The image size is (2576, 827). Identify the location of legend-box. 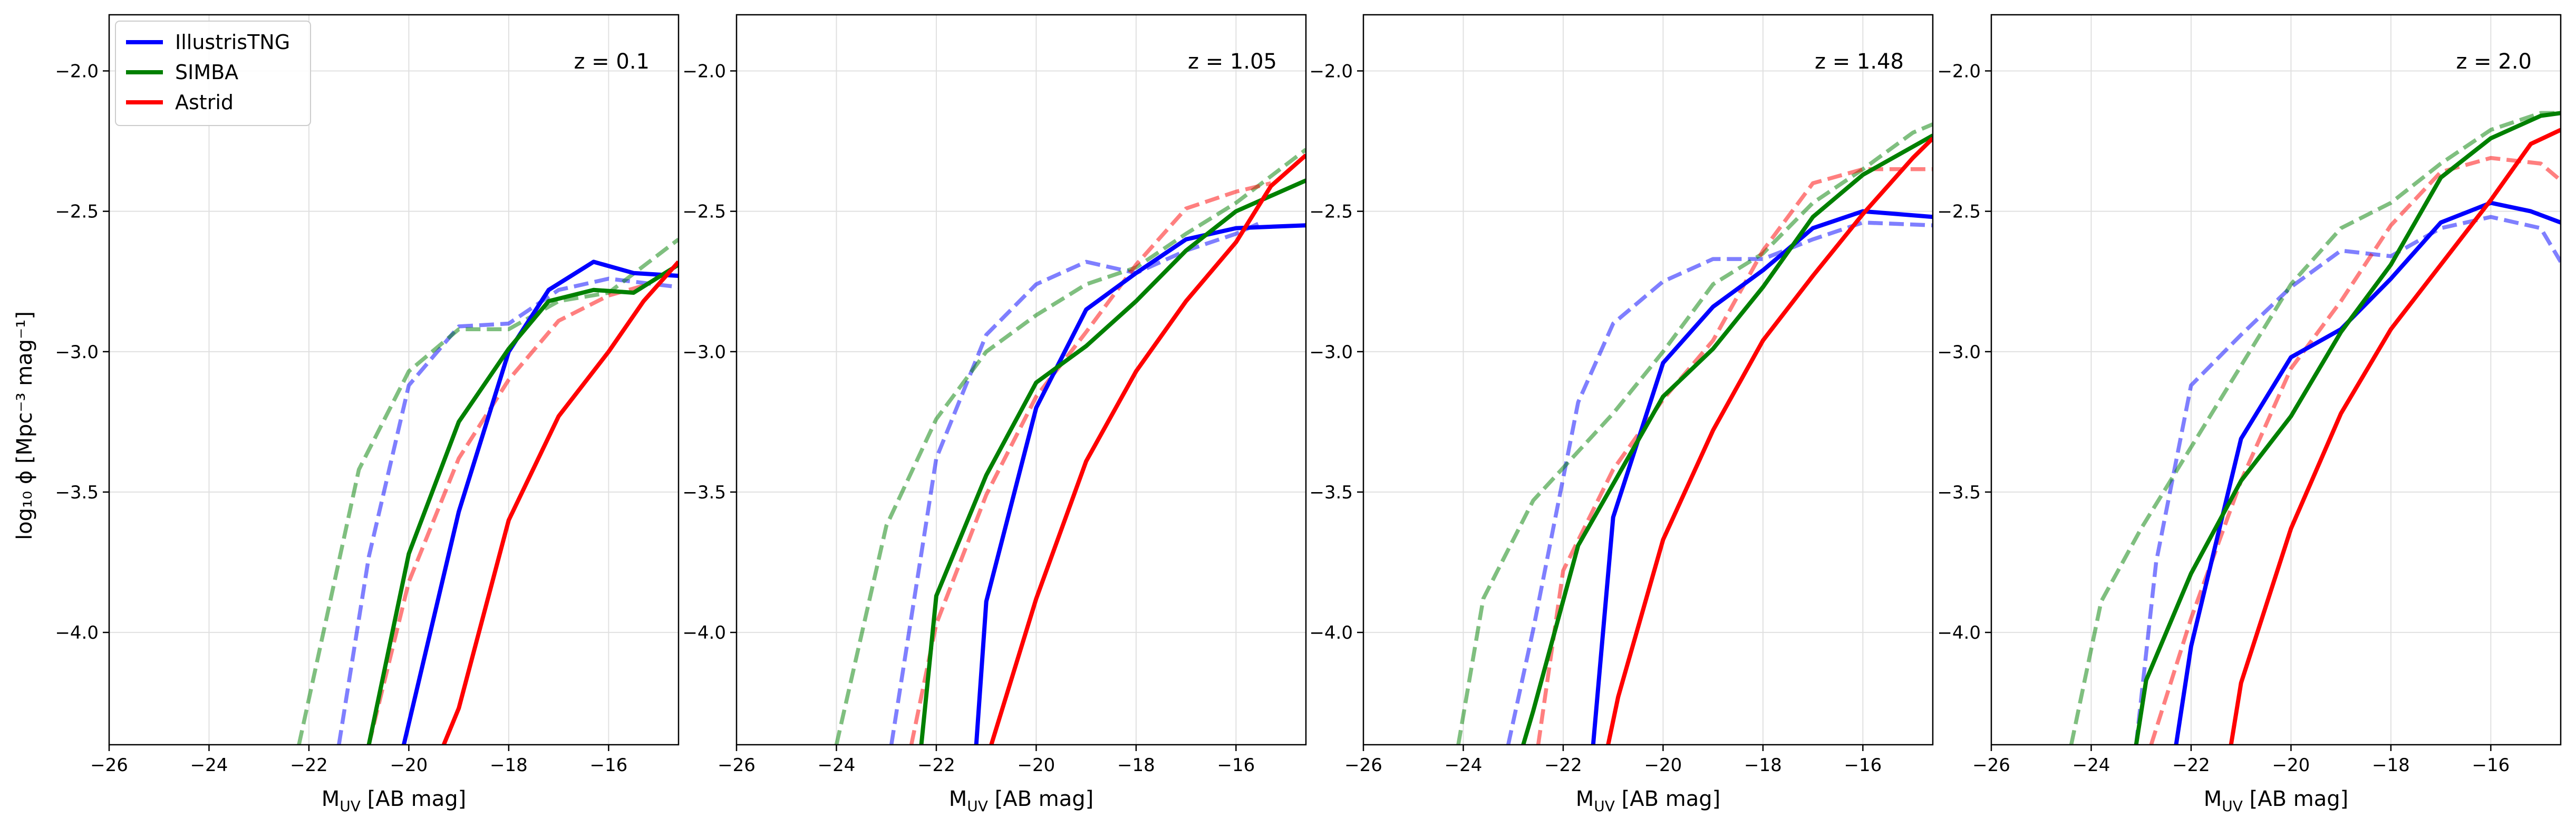
(213, 73).